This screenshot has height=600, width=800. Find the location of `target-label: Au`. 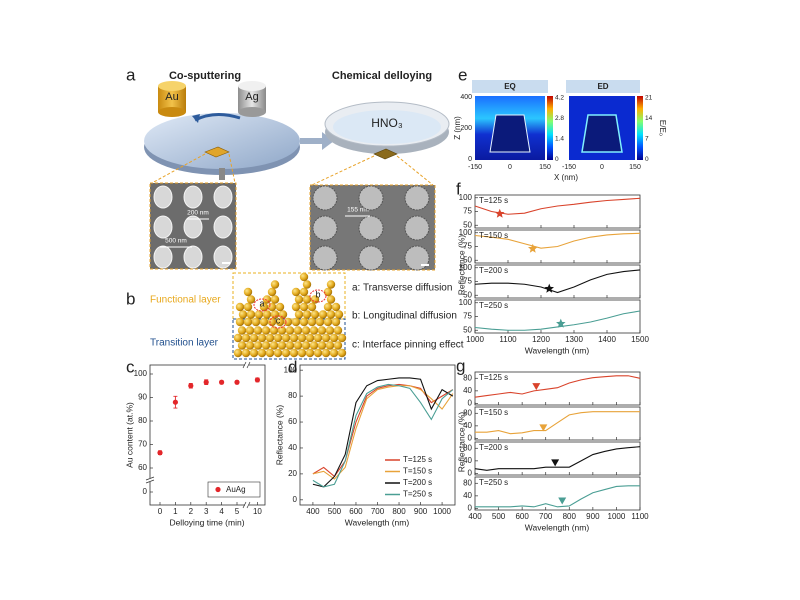

target-label: Au is located at coordinates (171, 97).